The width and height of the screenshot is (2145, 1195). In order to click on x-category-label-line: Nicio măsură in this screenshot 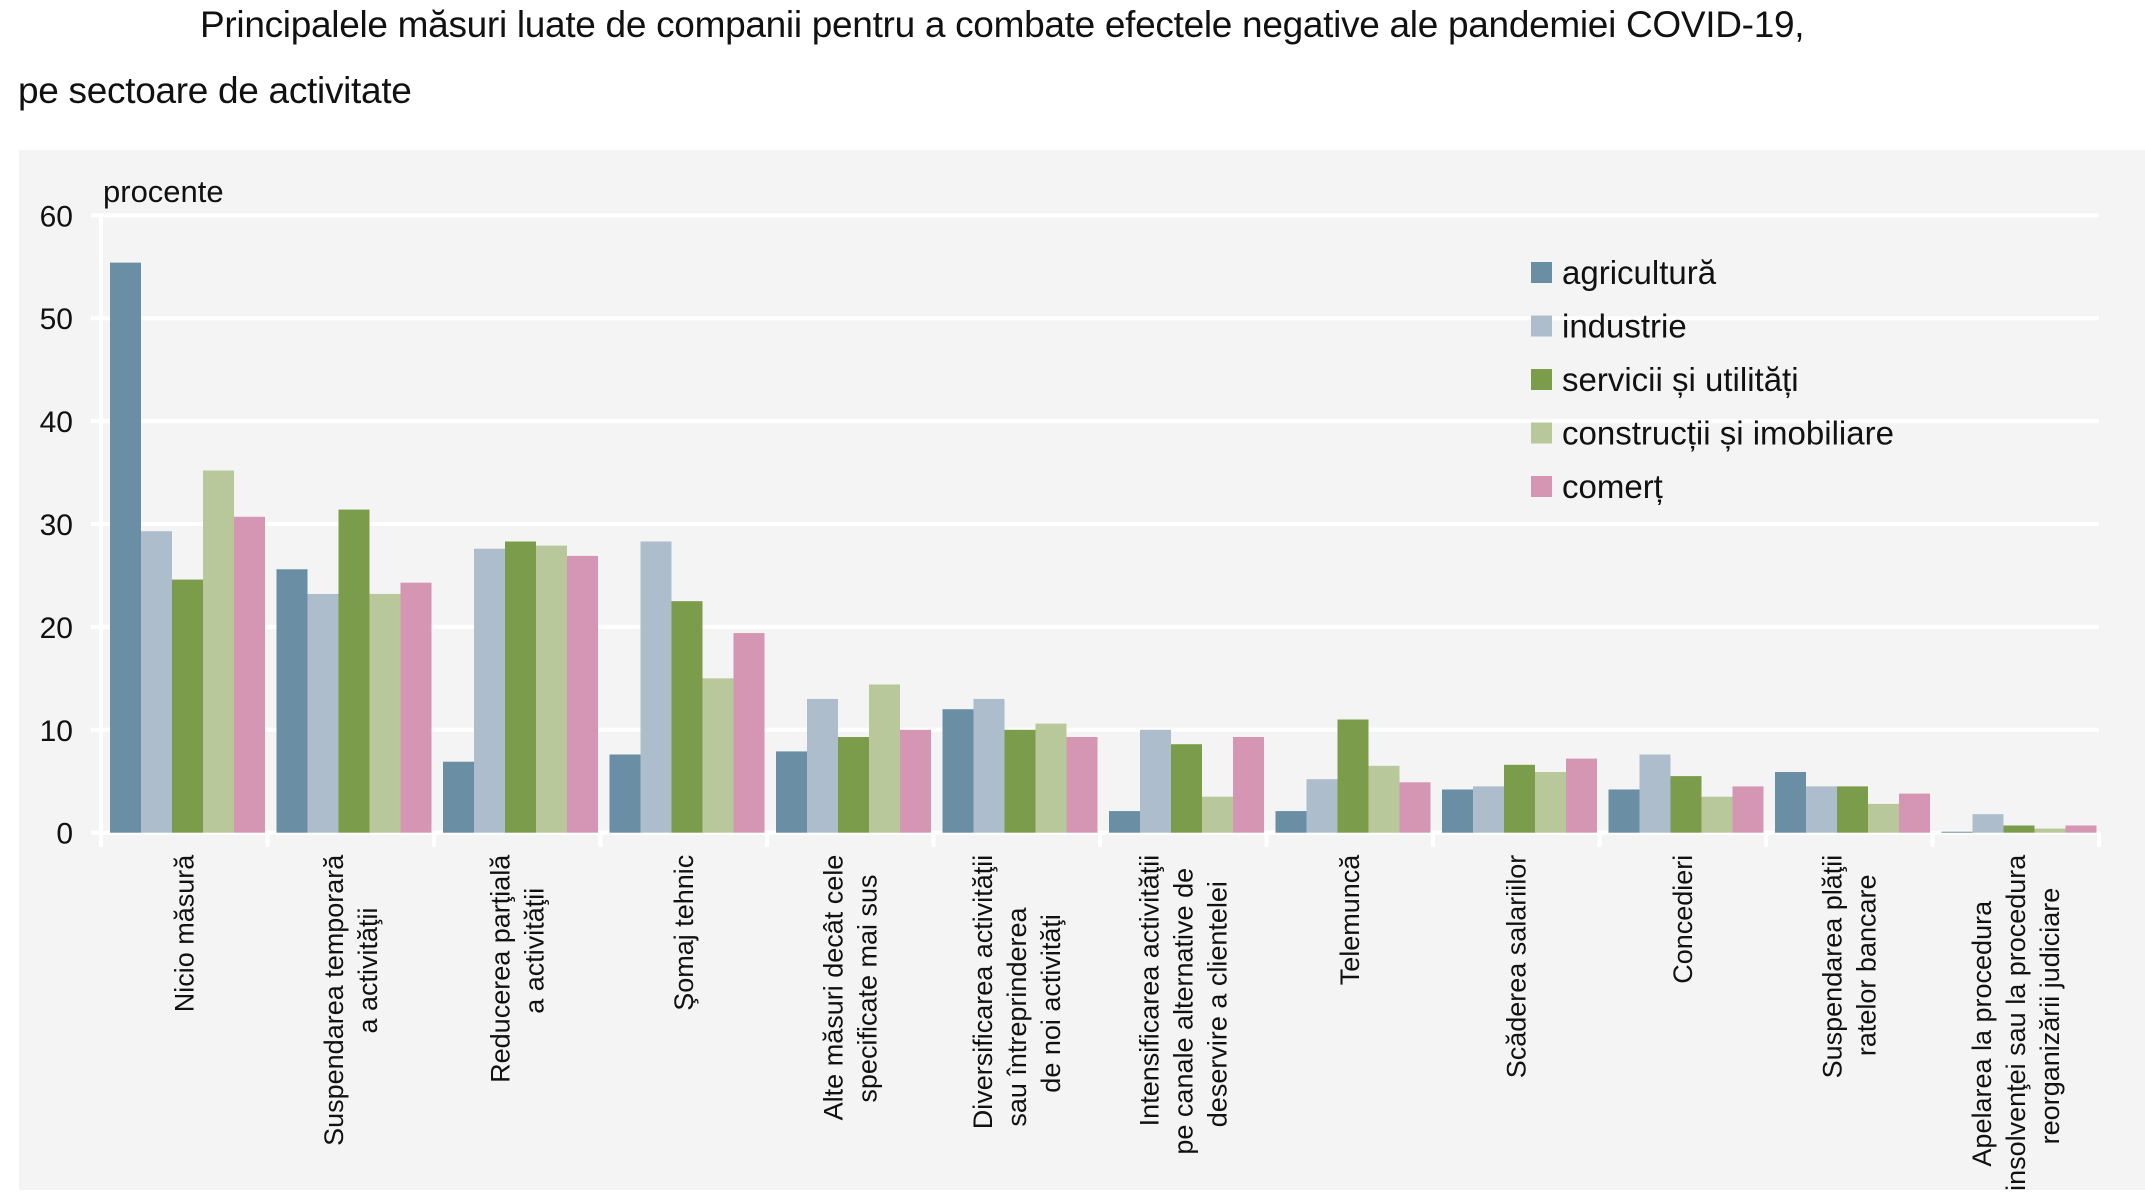, I will do `click(184, 933)`.